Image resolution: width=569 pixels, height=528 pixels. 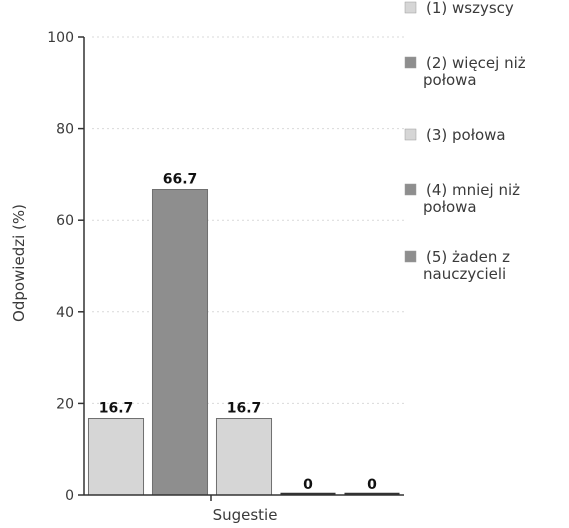 What do you see at coordinates (468, 257) in the screenshot?
I see `legend-label: (5) żaden z` at bounding box center [468, 257].